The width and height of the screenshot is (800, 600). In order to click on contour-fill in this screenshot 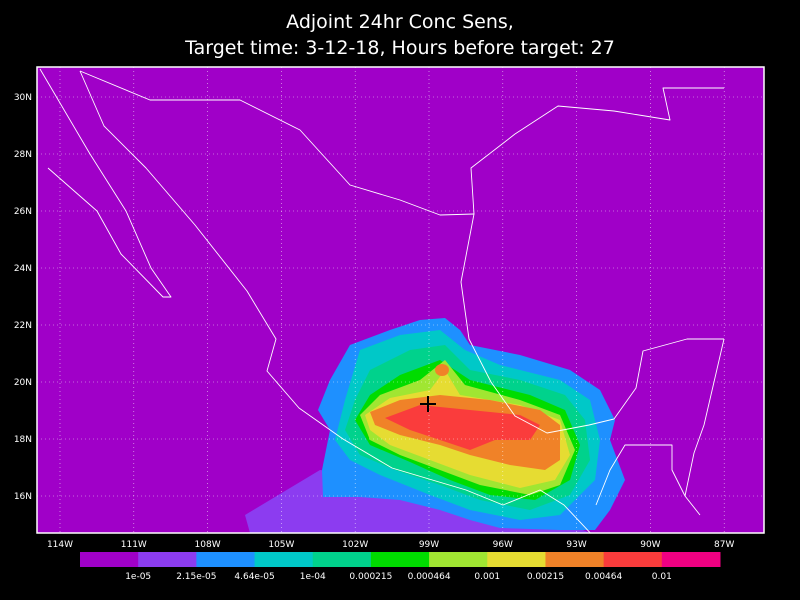, I will do `click(442, 370)`.